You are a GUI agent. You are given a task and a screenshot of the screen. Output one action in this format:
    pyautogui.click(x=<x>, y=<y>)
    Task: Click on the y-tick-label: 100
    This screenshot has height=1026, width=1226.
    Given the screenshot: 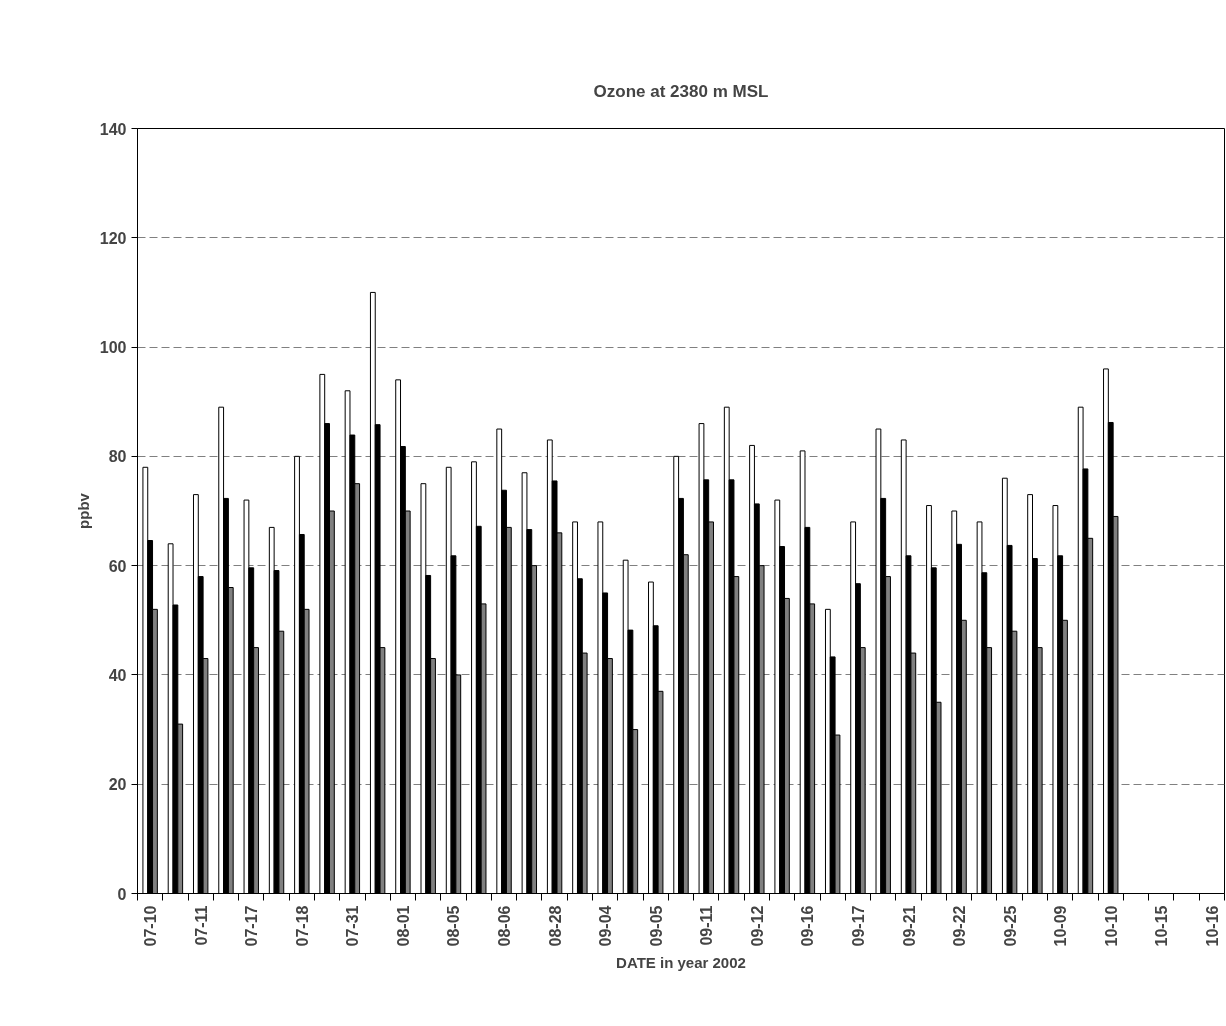 What is the action you would take?
    pyautogui.click(x=113, y=348)
    